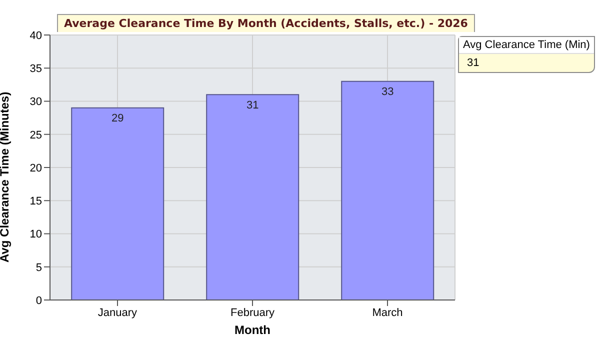 The width and height of the screenshot is (600, 350). What do you see at coordinates (526, 45) in the screenshot?
I see `legend-title: Avg Clearance Time (Min)` at bounding box center [526, 45].